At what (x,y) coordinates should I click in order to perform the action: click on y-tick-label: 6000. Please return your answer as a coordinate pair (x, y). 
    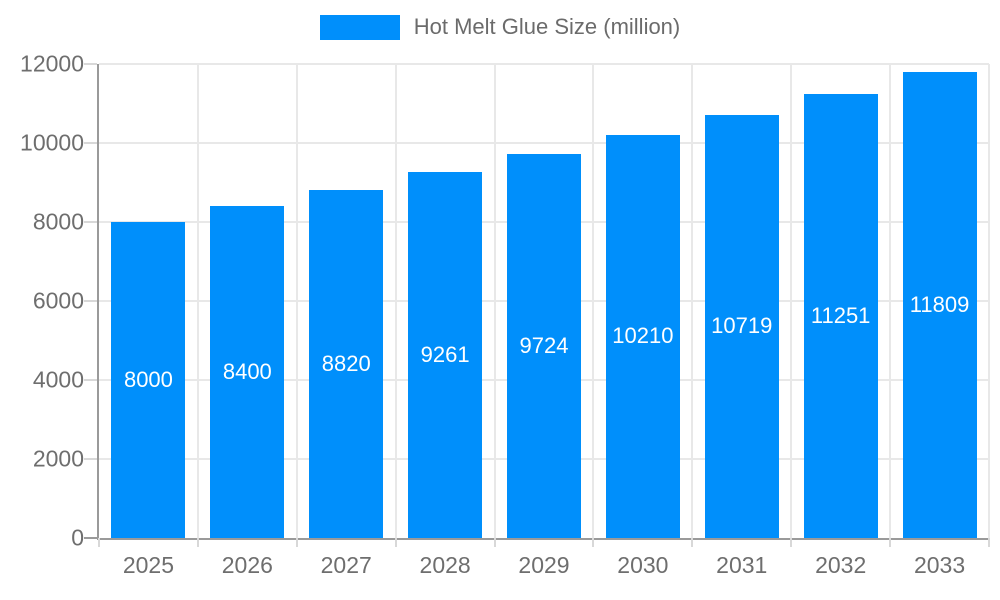
    Looking at the image, I should click on (58, 300).